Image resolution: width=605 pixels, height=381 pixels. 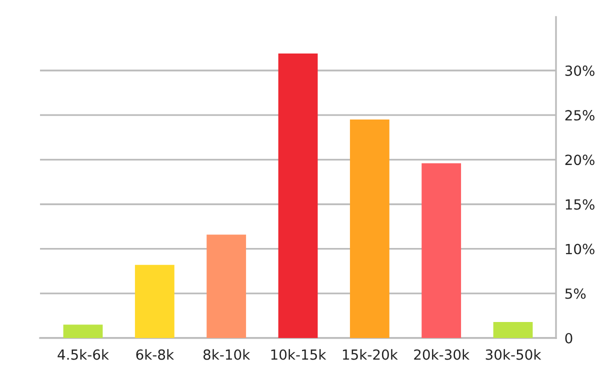 I want to click on x-tick-label: 8k-10k, so click(x=226, y=354).